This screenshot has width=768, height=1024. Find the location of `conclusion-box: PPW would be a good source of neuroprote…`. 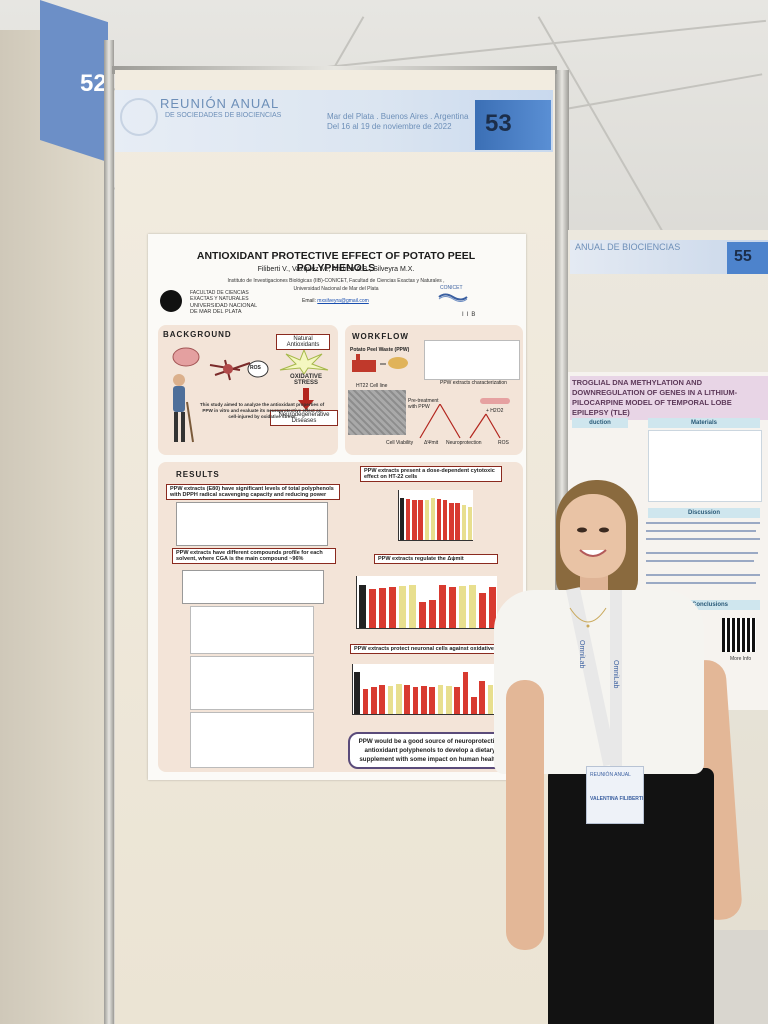

conclusion-box: PPW would be a good source of neuroprote… is located at coordinates (430, 750).